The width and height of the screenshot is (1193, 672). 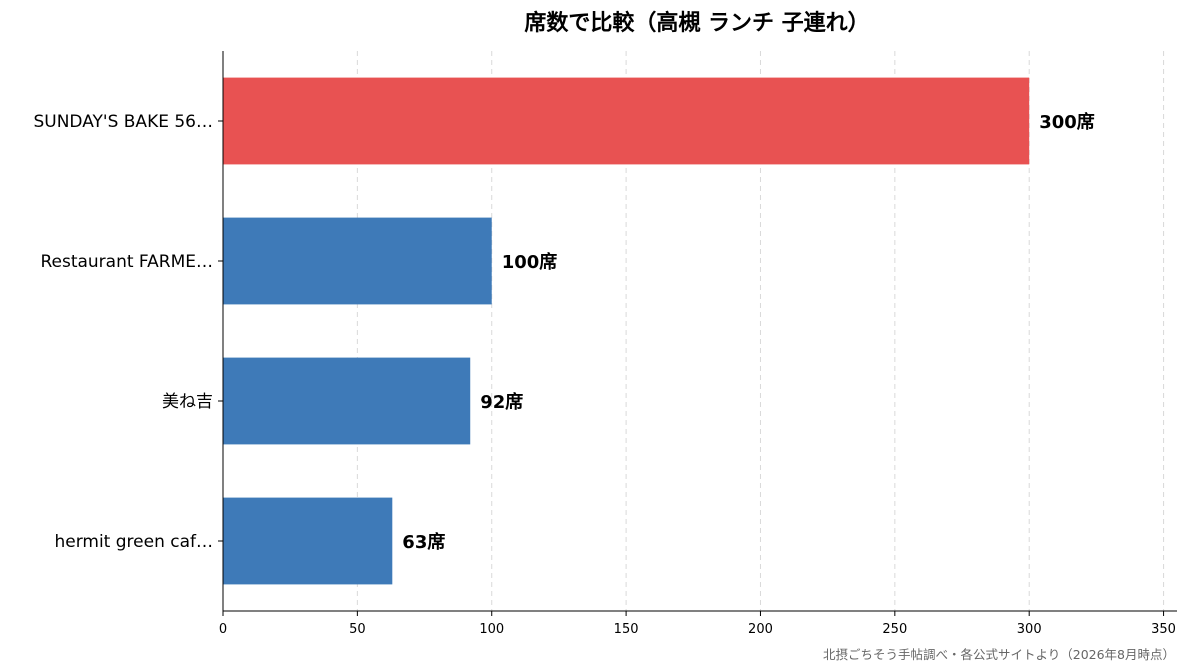 I want to click on category-label: 美ね吉, so click(x=187, y=402).